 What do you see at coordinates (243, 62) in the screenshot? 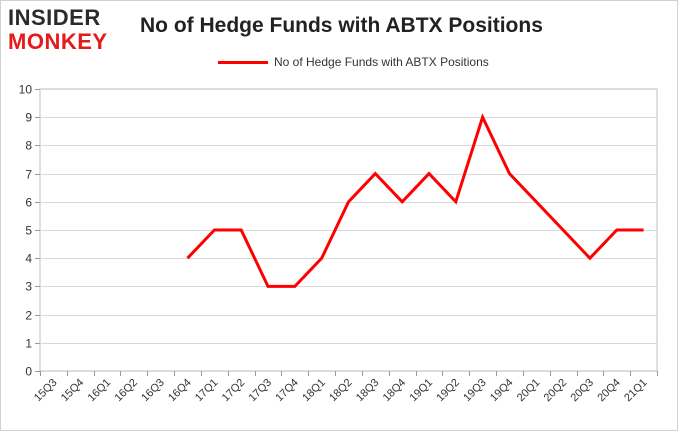
I see `legend-swatch` at bounding box center [243, 62].